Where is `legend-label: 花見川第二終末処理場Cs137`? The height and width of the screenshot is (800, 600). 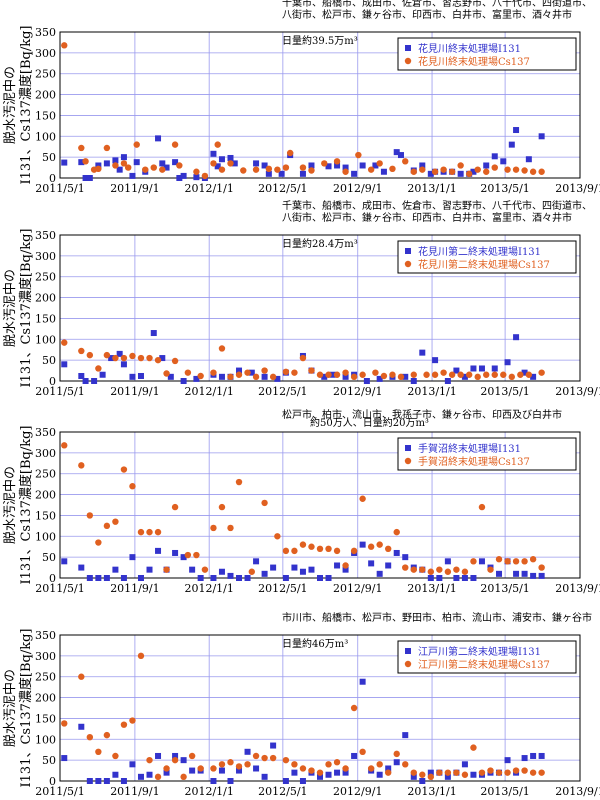
legend-label: 花見川第二終末処理場Cs137 is located at coordinates (484, 264).